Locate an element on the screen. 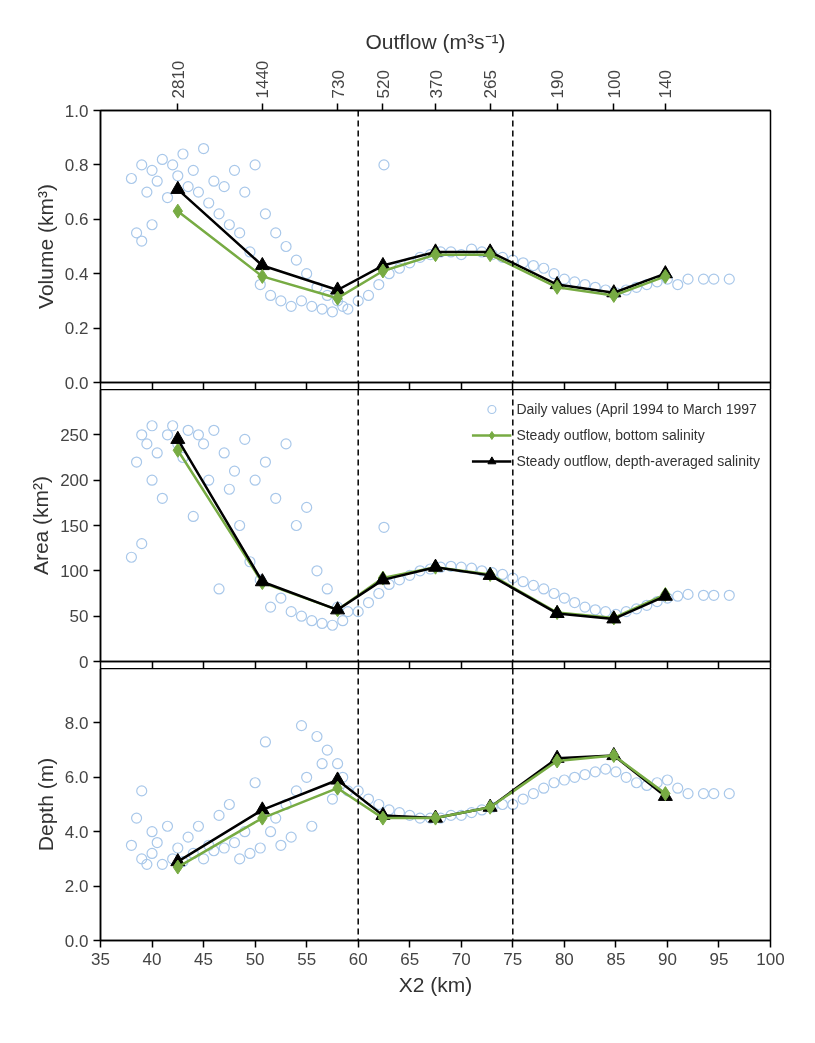 The image size is (815, 1043). x-tick-label: 100 is located at coordinates (770, 959).